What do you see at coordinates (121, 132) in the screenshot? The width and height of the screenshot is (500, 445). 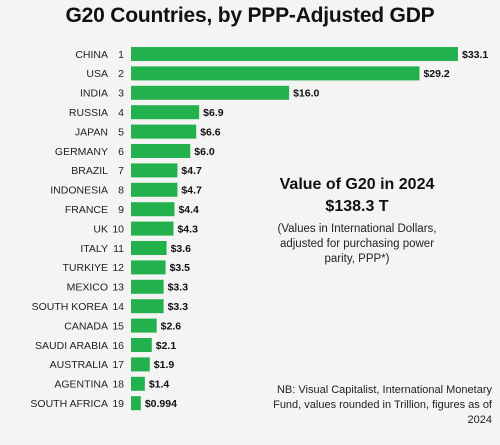 I see `rank-label: 5` at bounding box center [121, 132].